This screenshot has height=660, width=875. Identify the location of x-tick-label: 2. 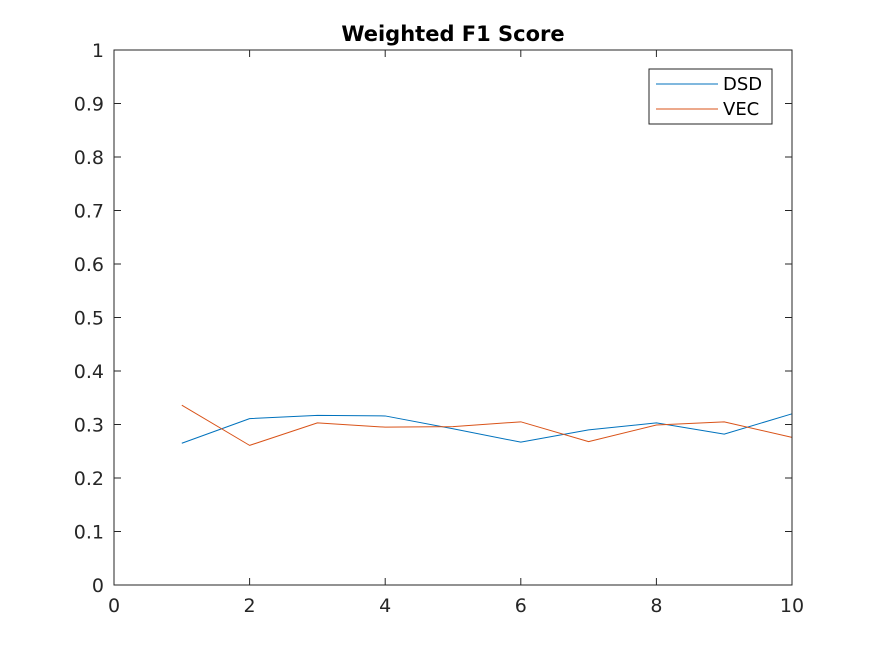
(250, 606).